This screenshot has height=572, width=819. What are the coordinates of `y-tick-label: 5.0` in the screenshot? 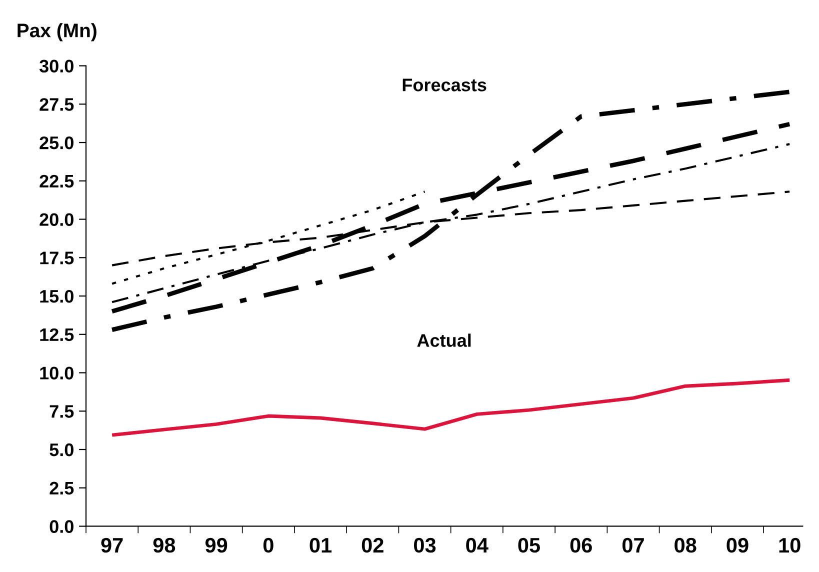 It's located at (62, 449).